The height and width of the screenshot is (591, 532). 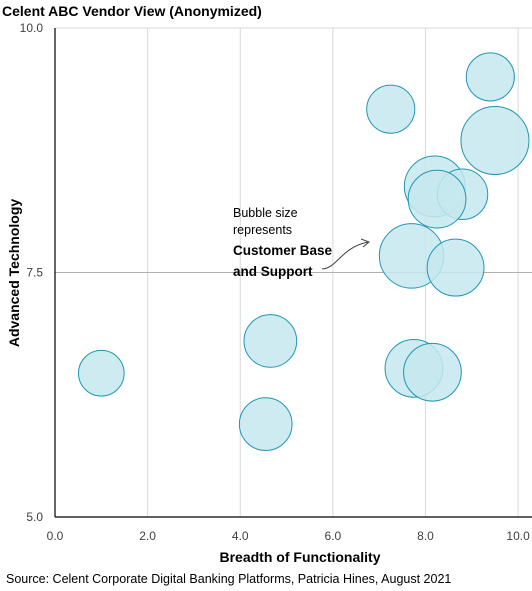 I want to click on annotation-line-3: Customer Base, so click(x=283, y=250).